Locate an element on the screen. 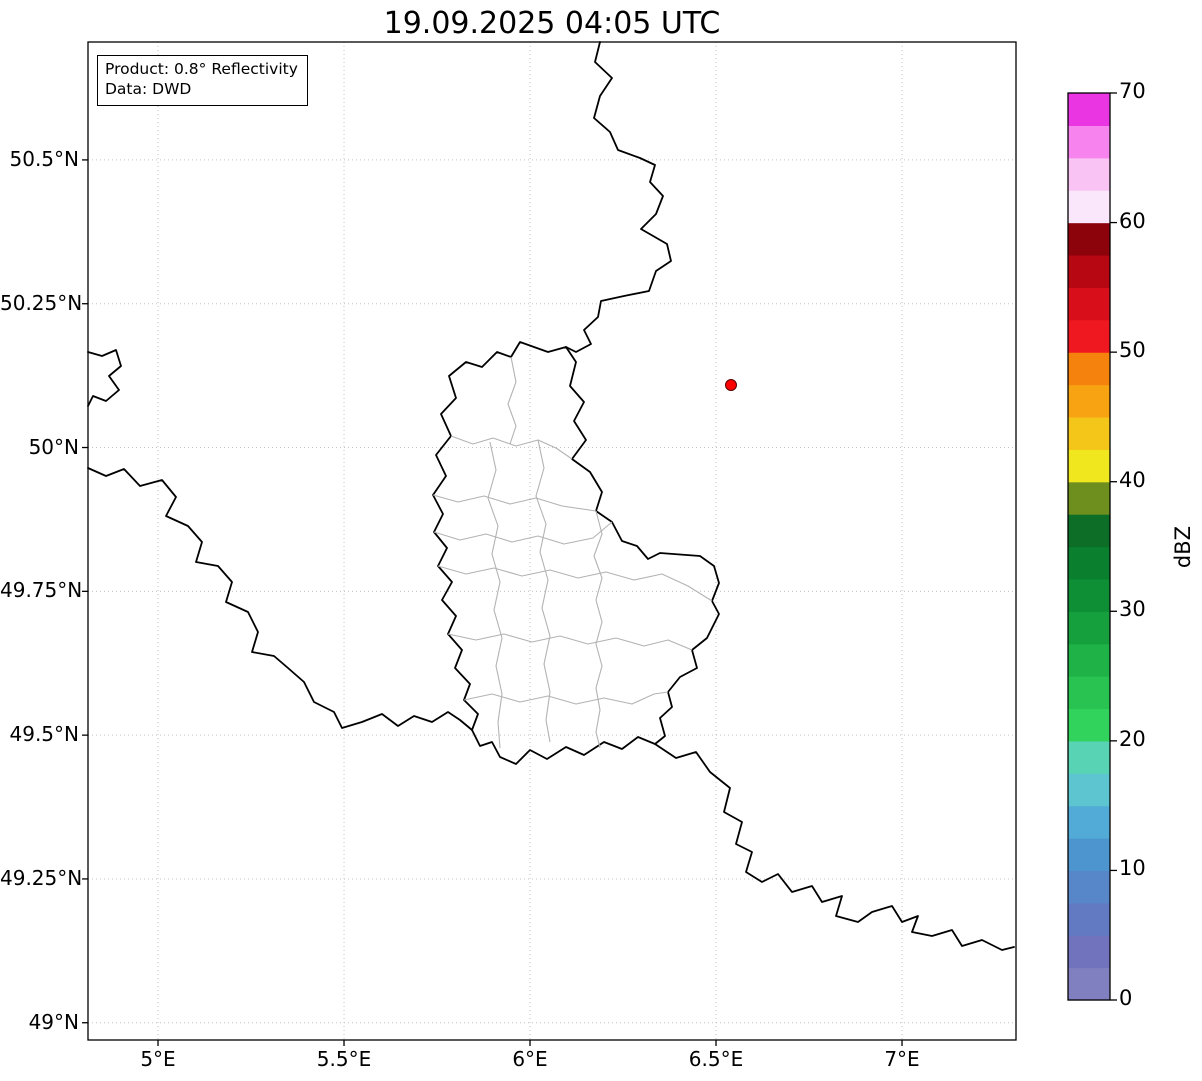 The width and height of the screenshot is (1202, 1081). x-tick-label: 5°E is located at coordinates (158, 1059).